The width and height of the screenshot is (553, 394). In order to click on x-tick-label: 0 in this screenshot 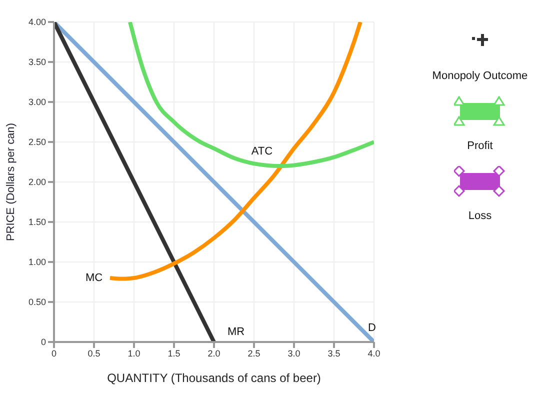, I will do `click(54, 353)`.